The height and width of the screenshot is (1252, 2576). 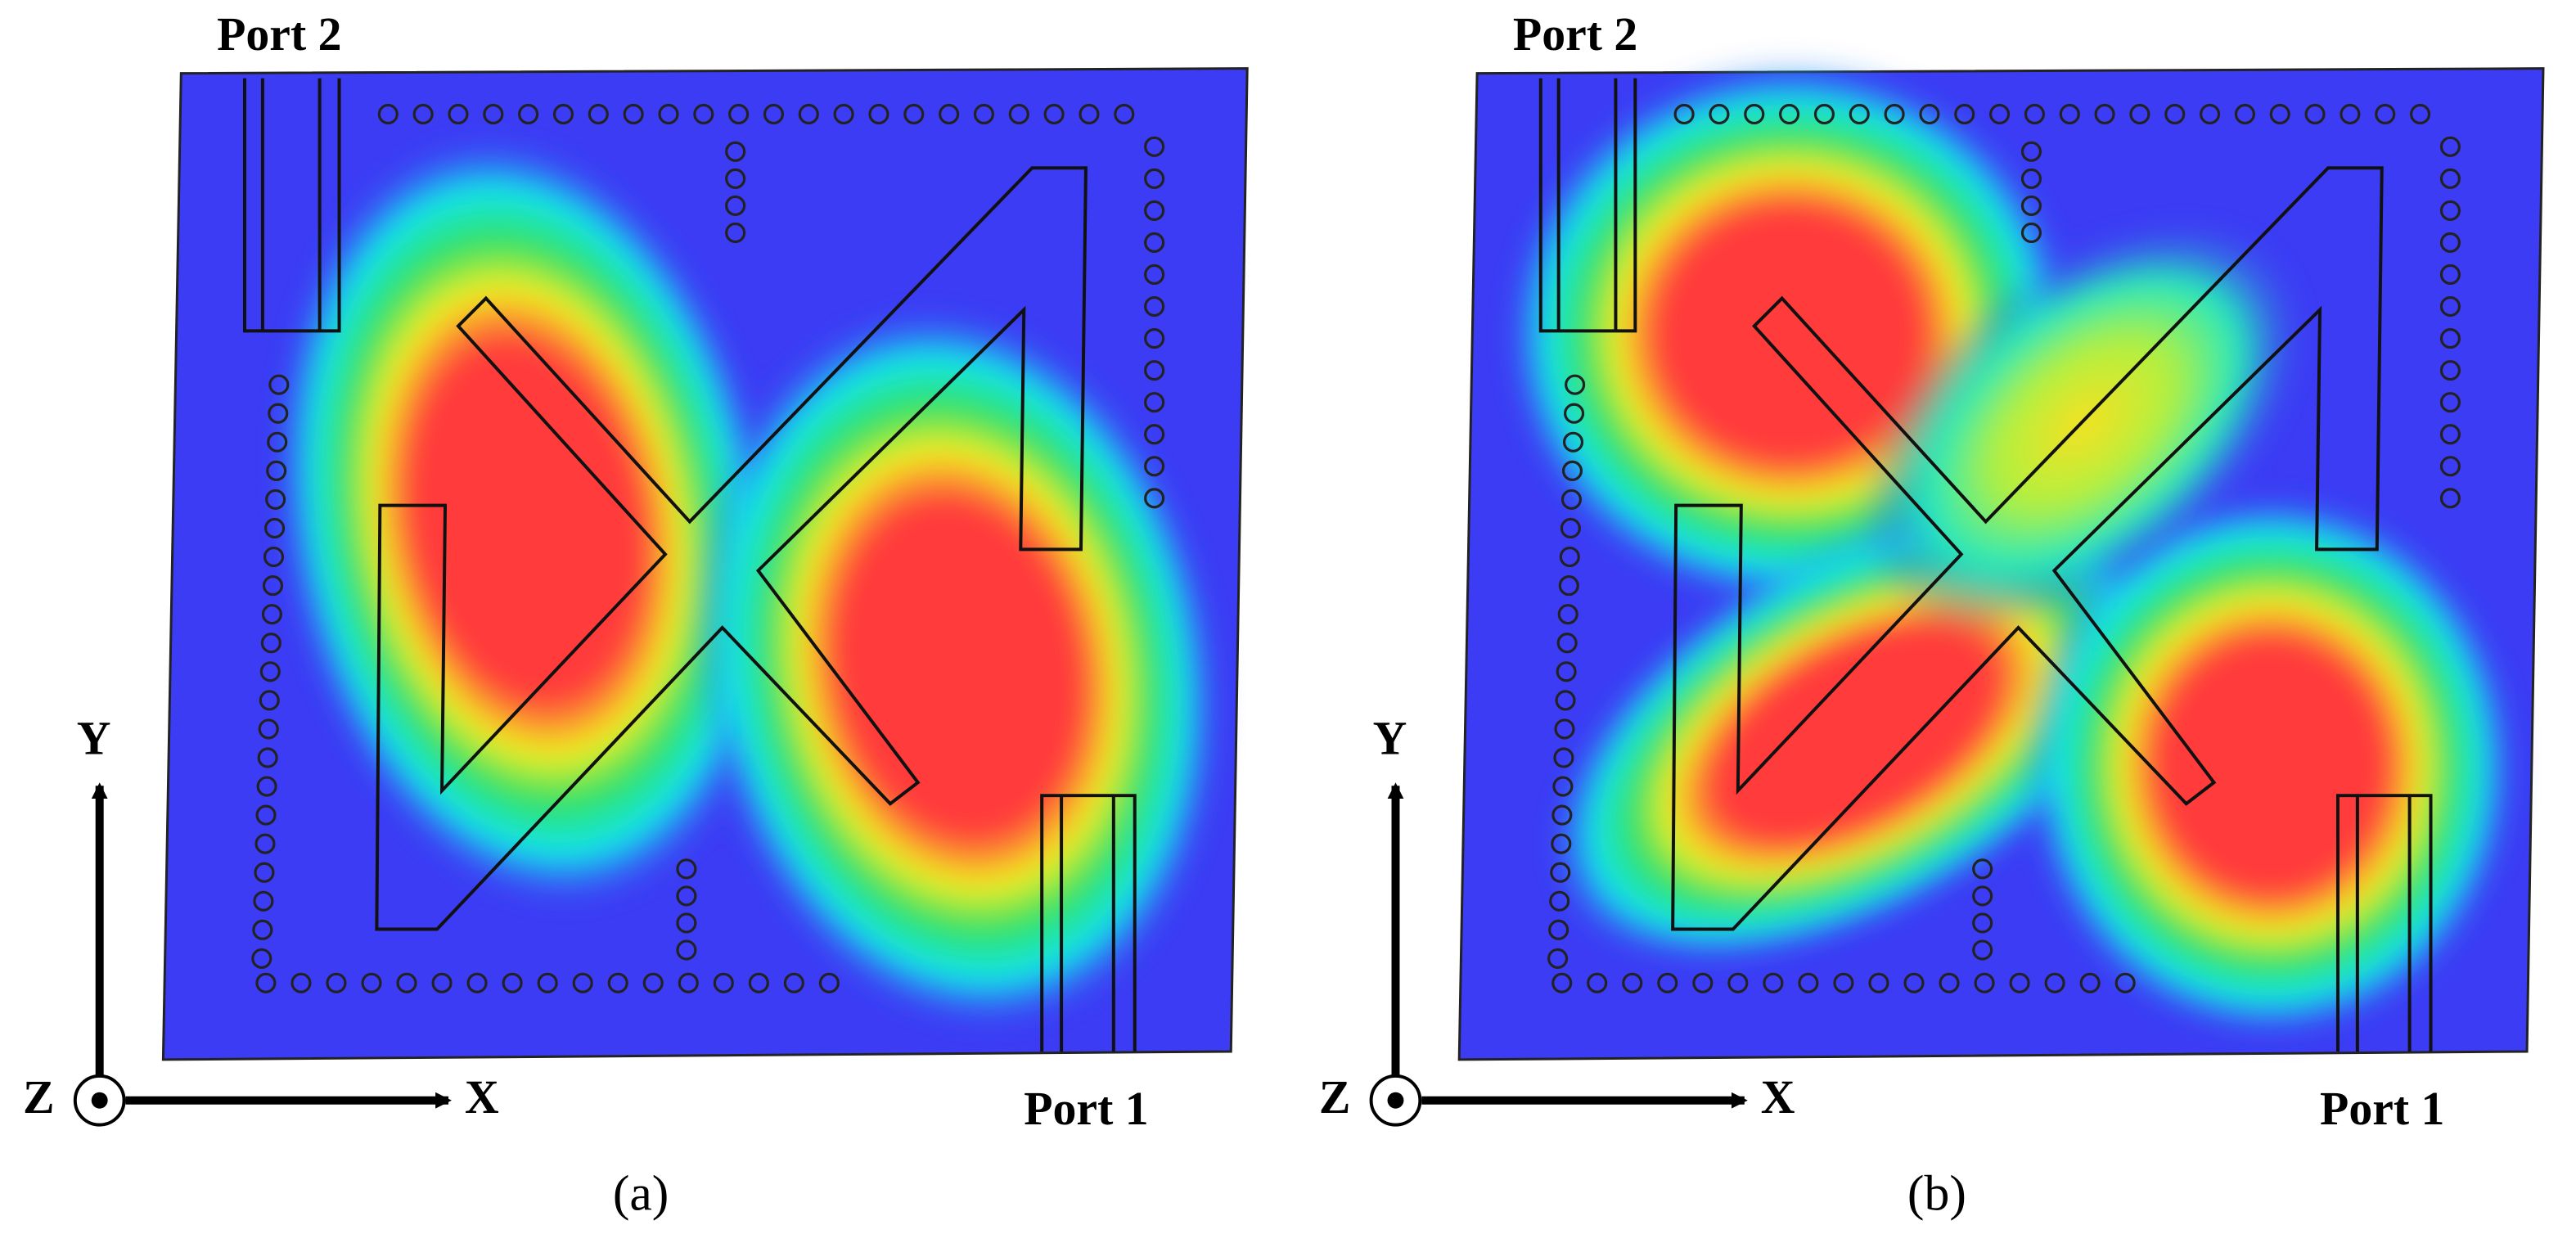 What do you see at coordinates (1390, 739) in the screenshot?
I see `axis-label: Y` at bounding box center [1390, 739].